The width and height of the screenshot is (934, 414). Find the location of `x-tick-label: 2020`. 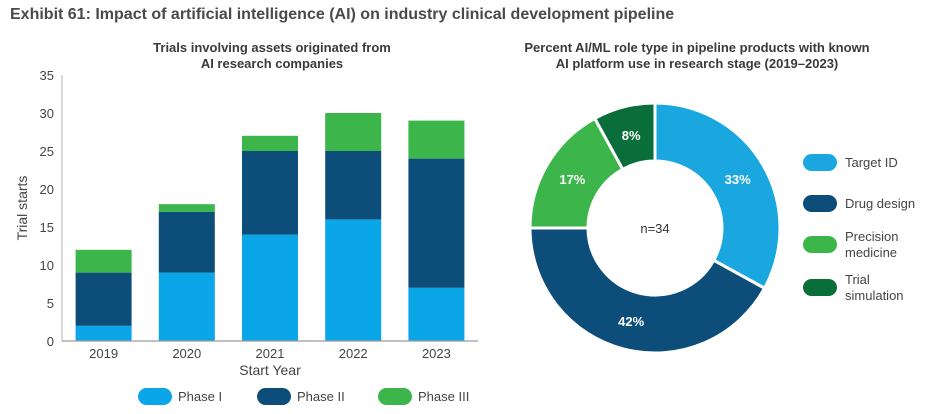

x-tick-label: 2020 is located at coordinates (186, 353).